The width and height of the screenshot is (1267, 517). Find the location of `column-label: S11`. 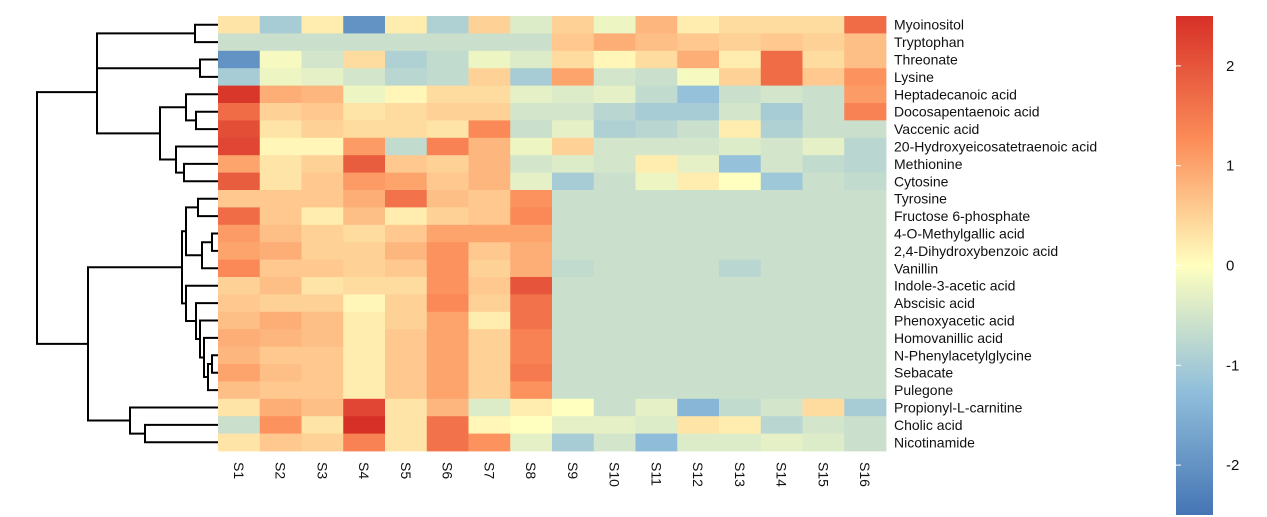

column-label: S11 is located at coordinates (656, 474).